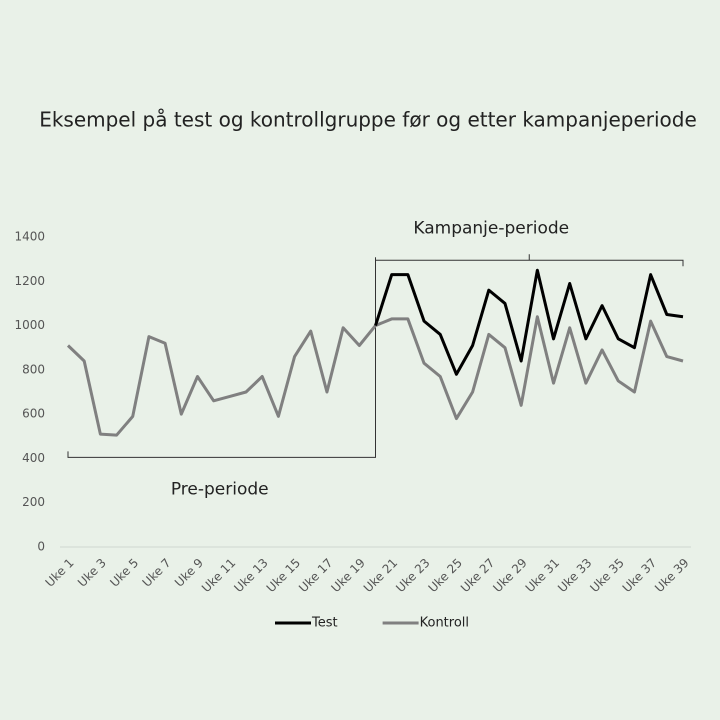 The width and height of the screenshot is (720, 720). I want to click on y-tick-label: 200, so click(33, 502).